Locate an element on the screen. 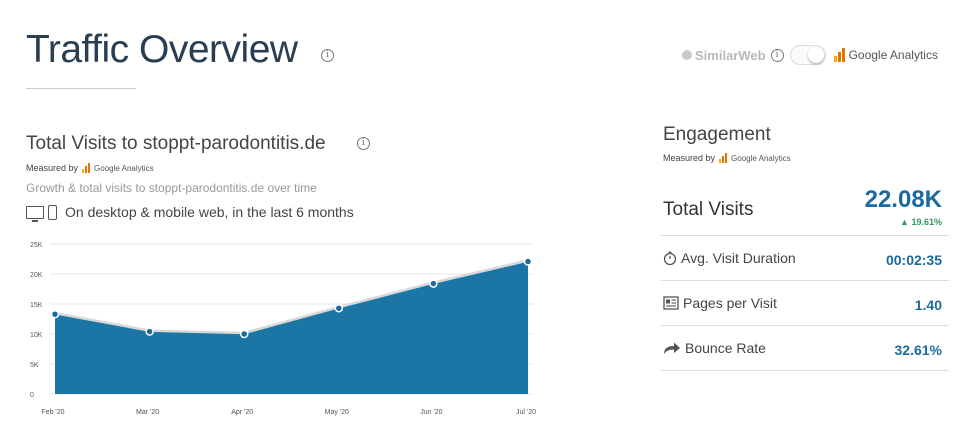 The width and height of the screenshot is (979, 442). toggle-knob is located at coordinates (815, 55).